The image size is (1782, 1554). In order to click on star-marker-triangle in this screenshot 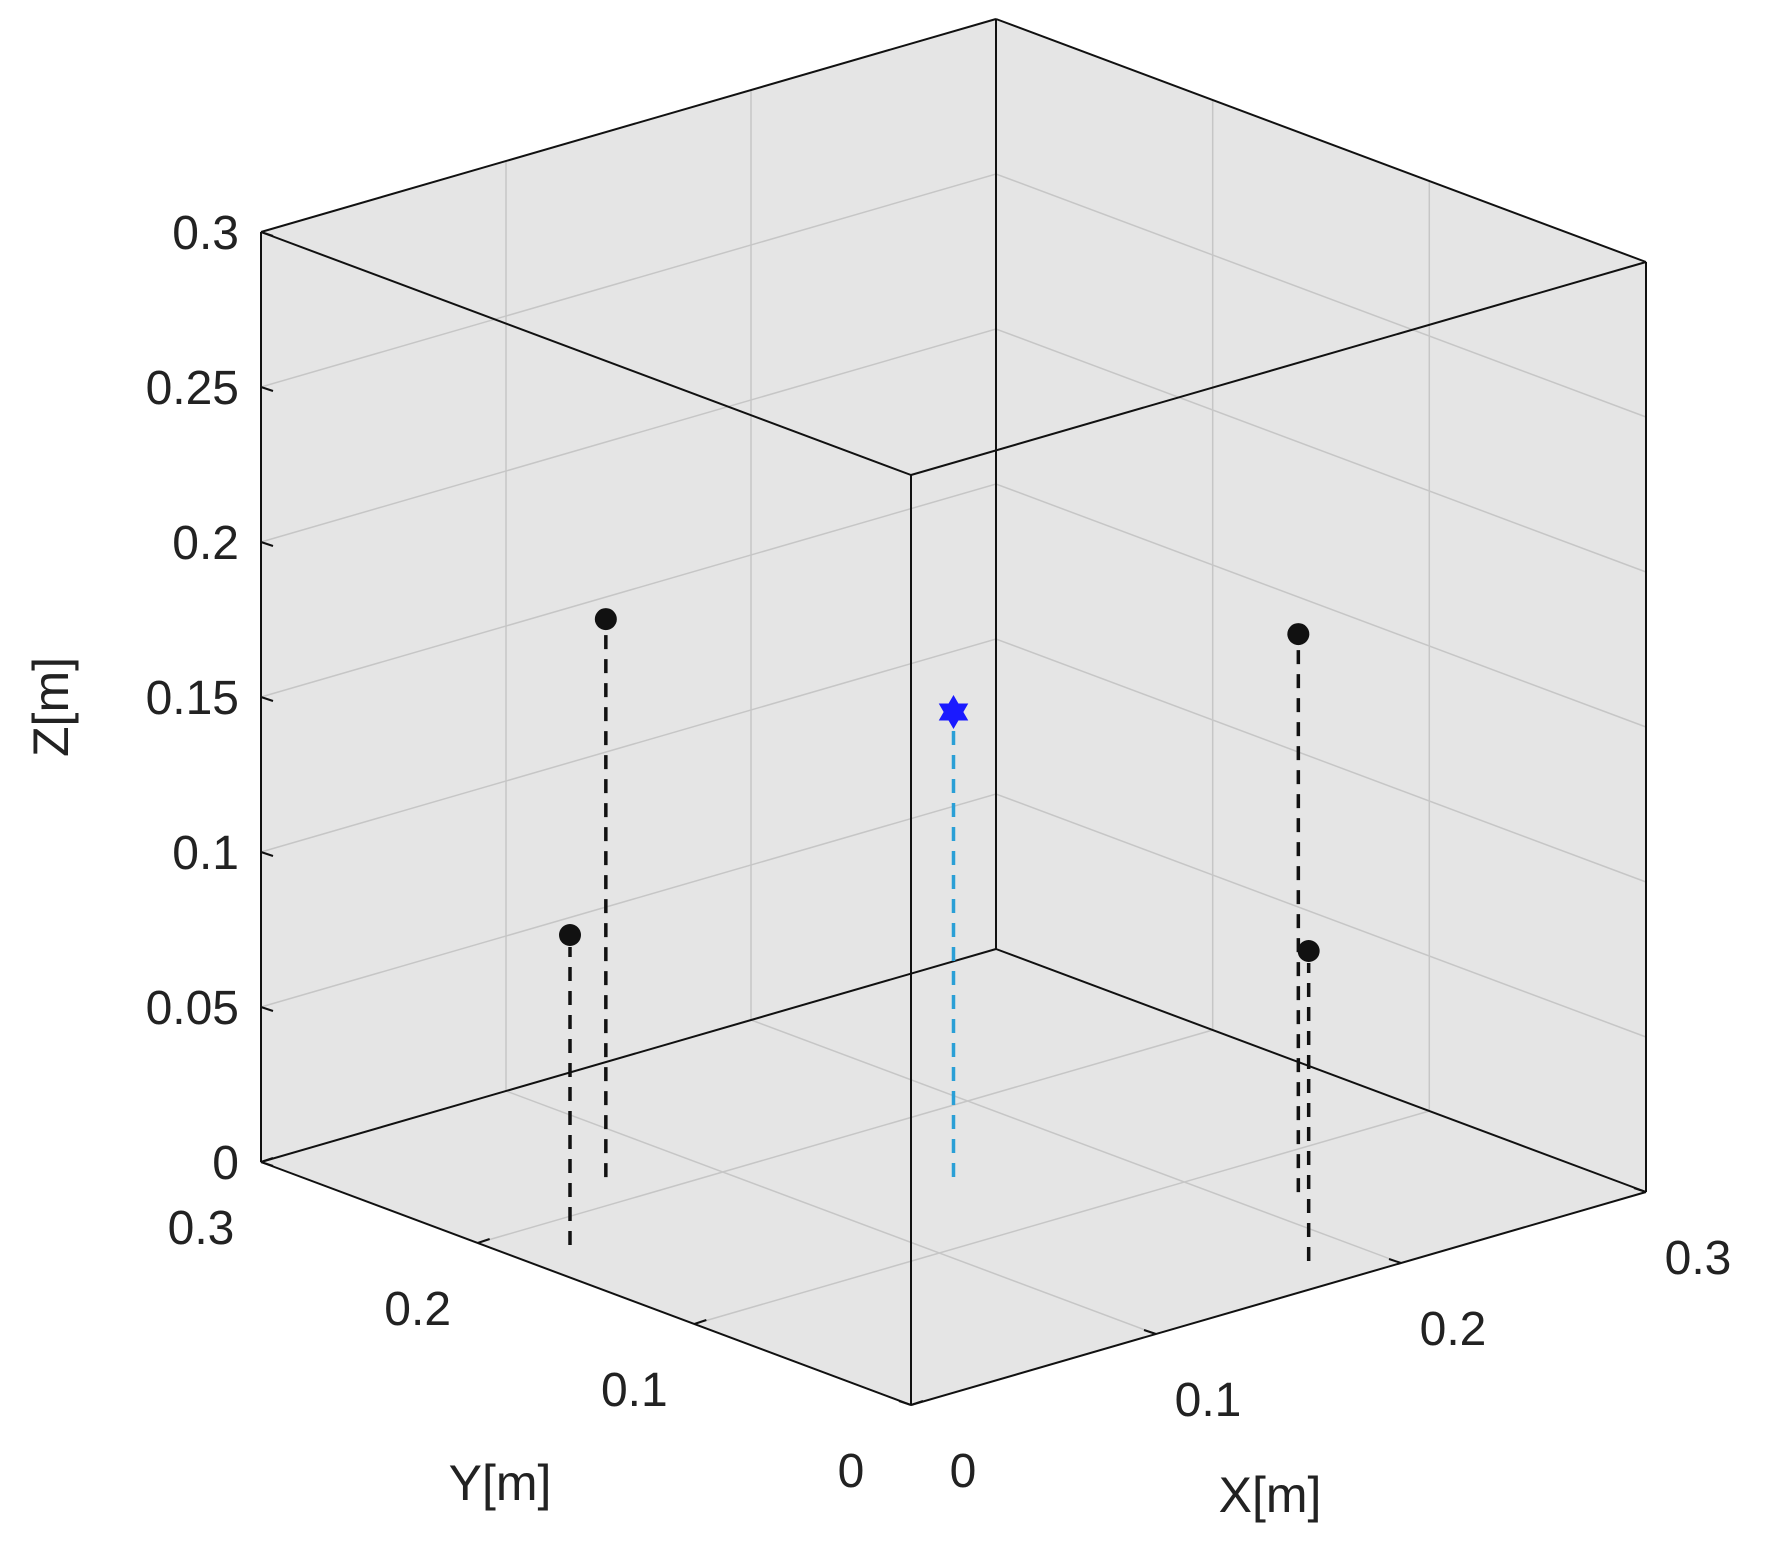, I will do `click(953, 716)`.